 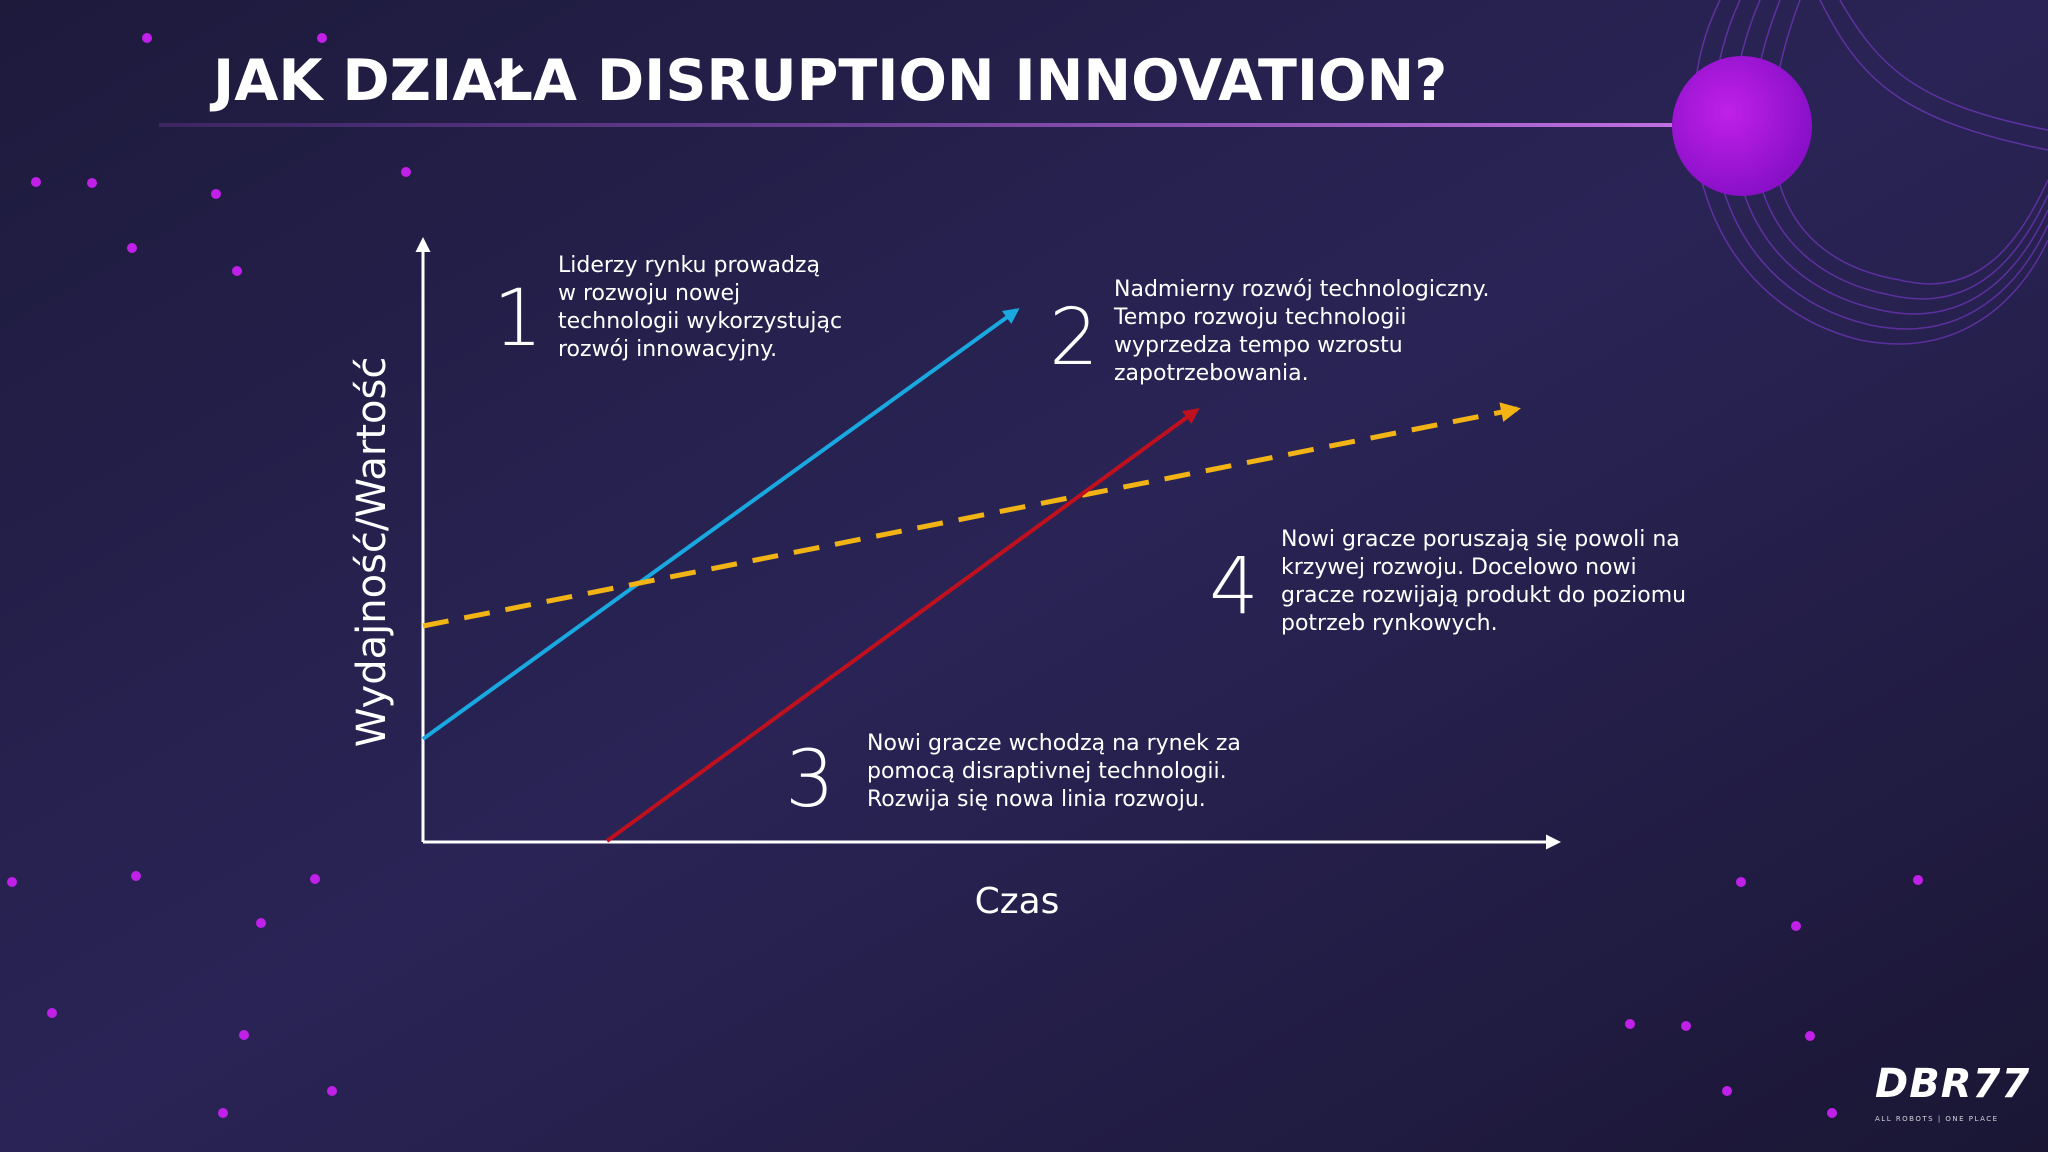 What do you see at coordinates (689, 265) in the screenshot?
I see `step-text: Liderzy rynku prowadzą` at bounding box center [689, 265].